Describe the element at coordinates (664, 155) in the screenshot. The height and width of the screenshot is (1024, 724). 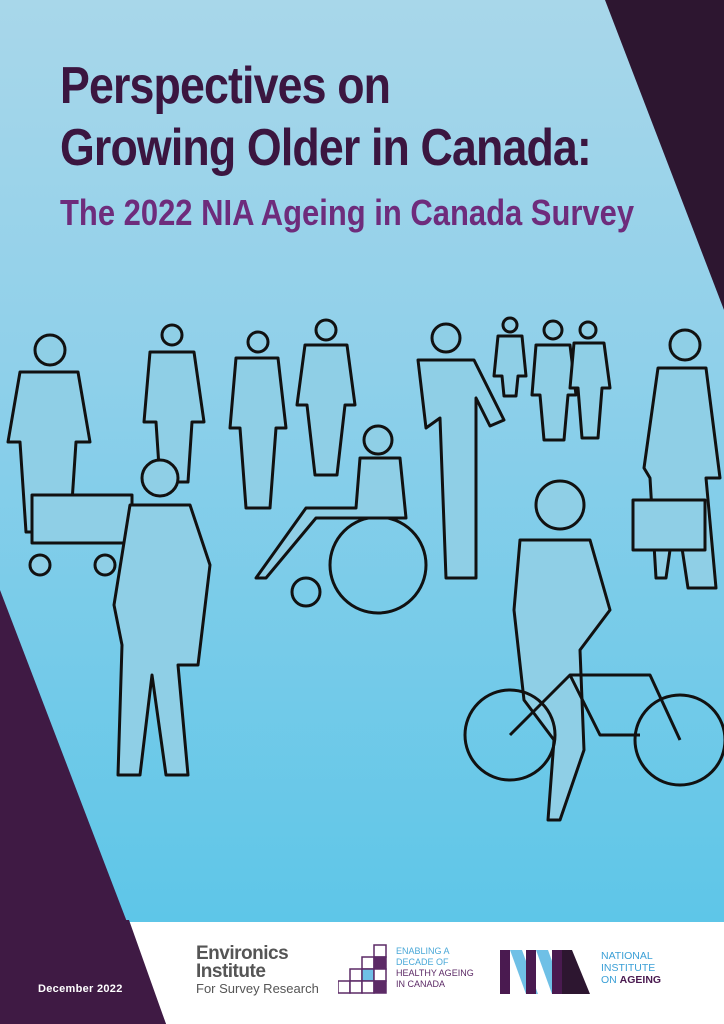
I see `corner-shape-top-right` at that location.